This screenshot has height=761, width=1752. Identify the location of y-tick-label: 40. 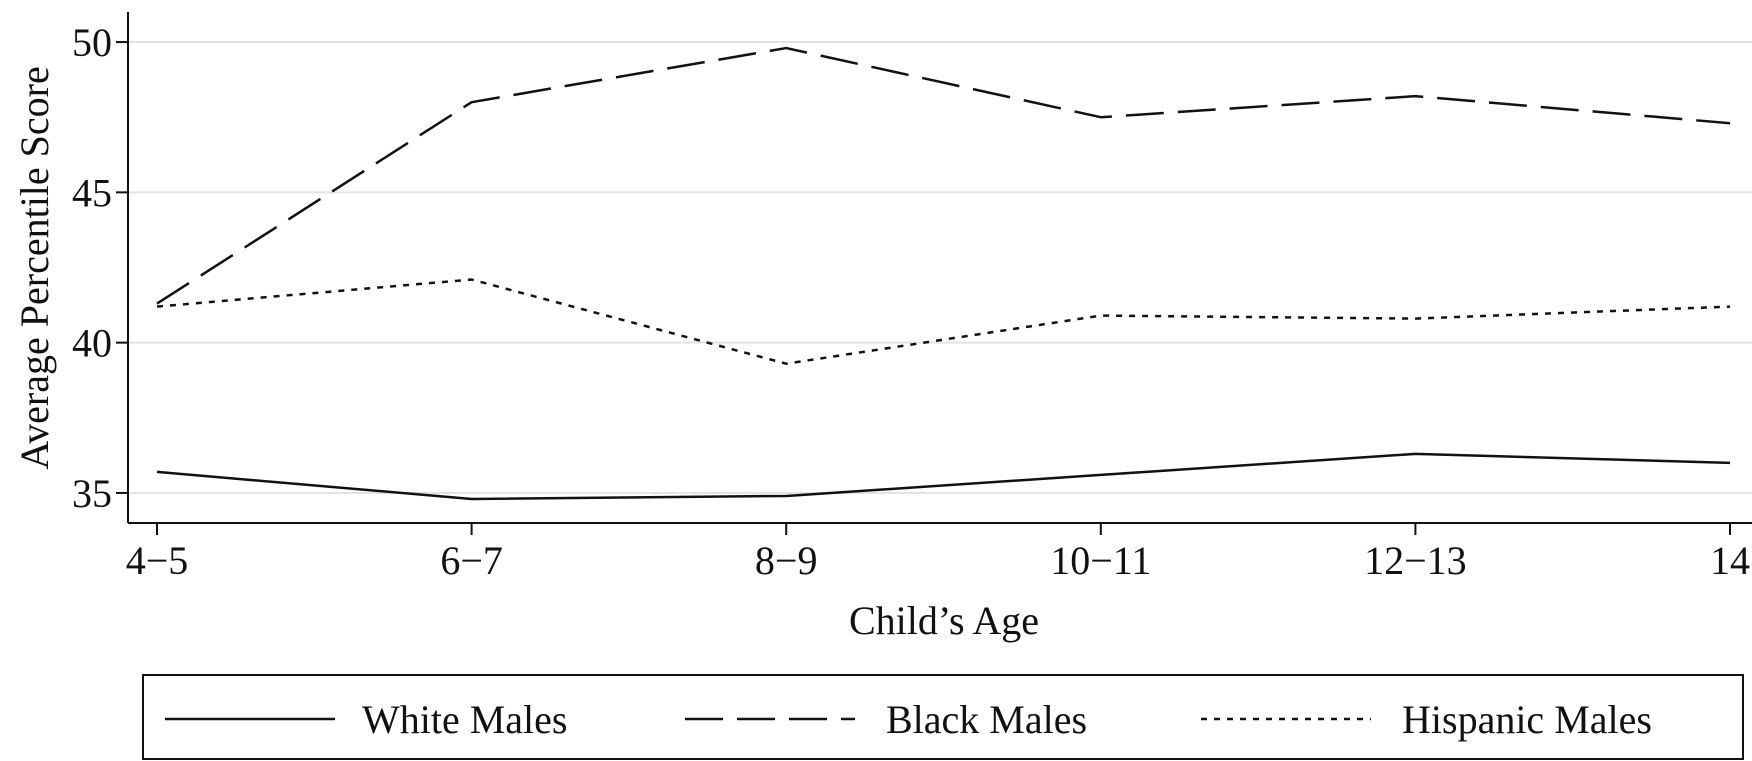
(92, 343).